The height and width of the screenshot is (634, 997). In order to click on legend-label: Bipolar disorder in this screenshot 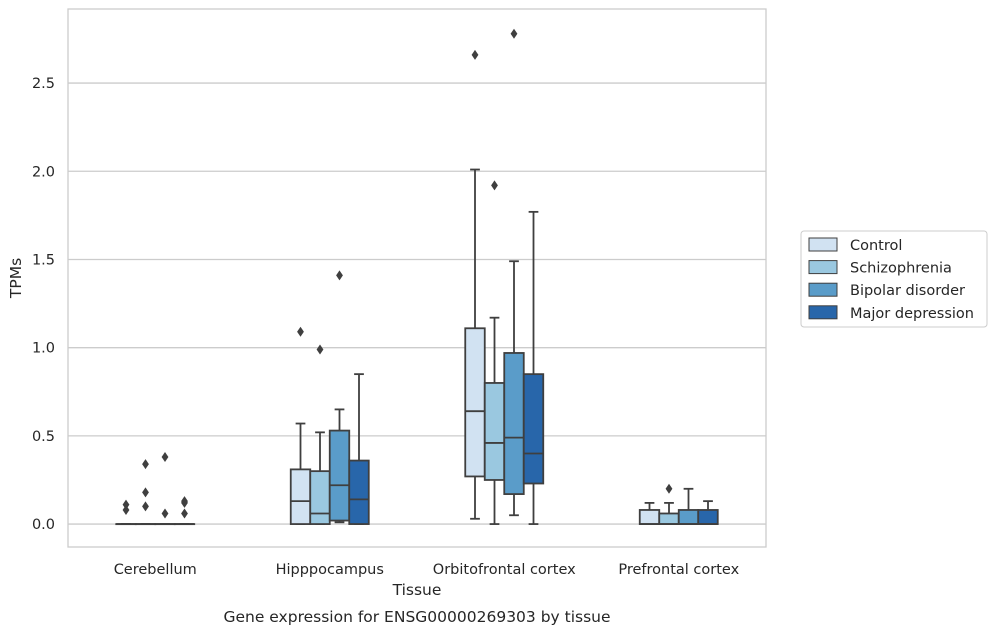, I will do `click(907, 291)`.